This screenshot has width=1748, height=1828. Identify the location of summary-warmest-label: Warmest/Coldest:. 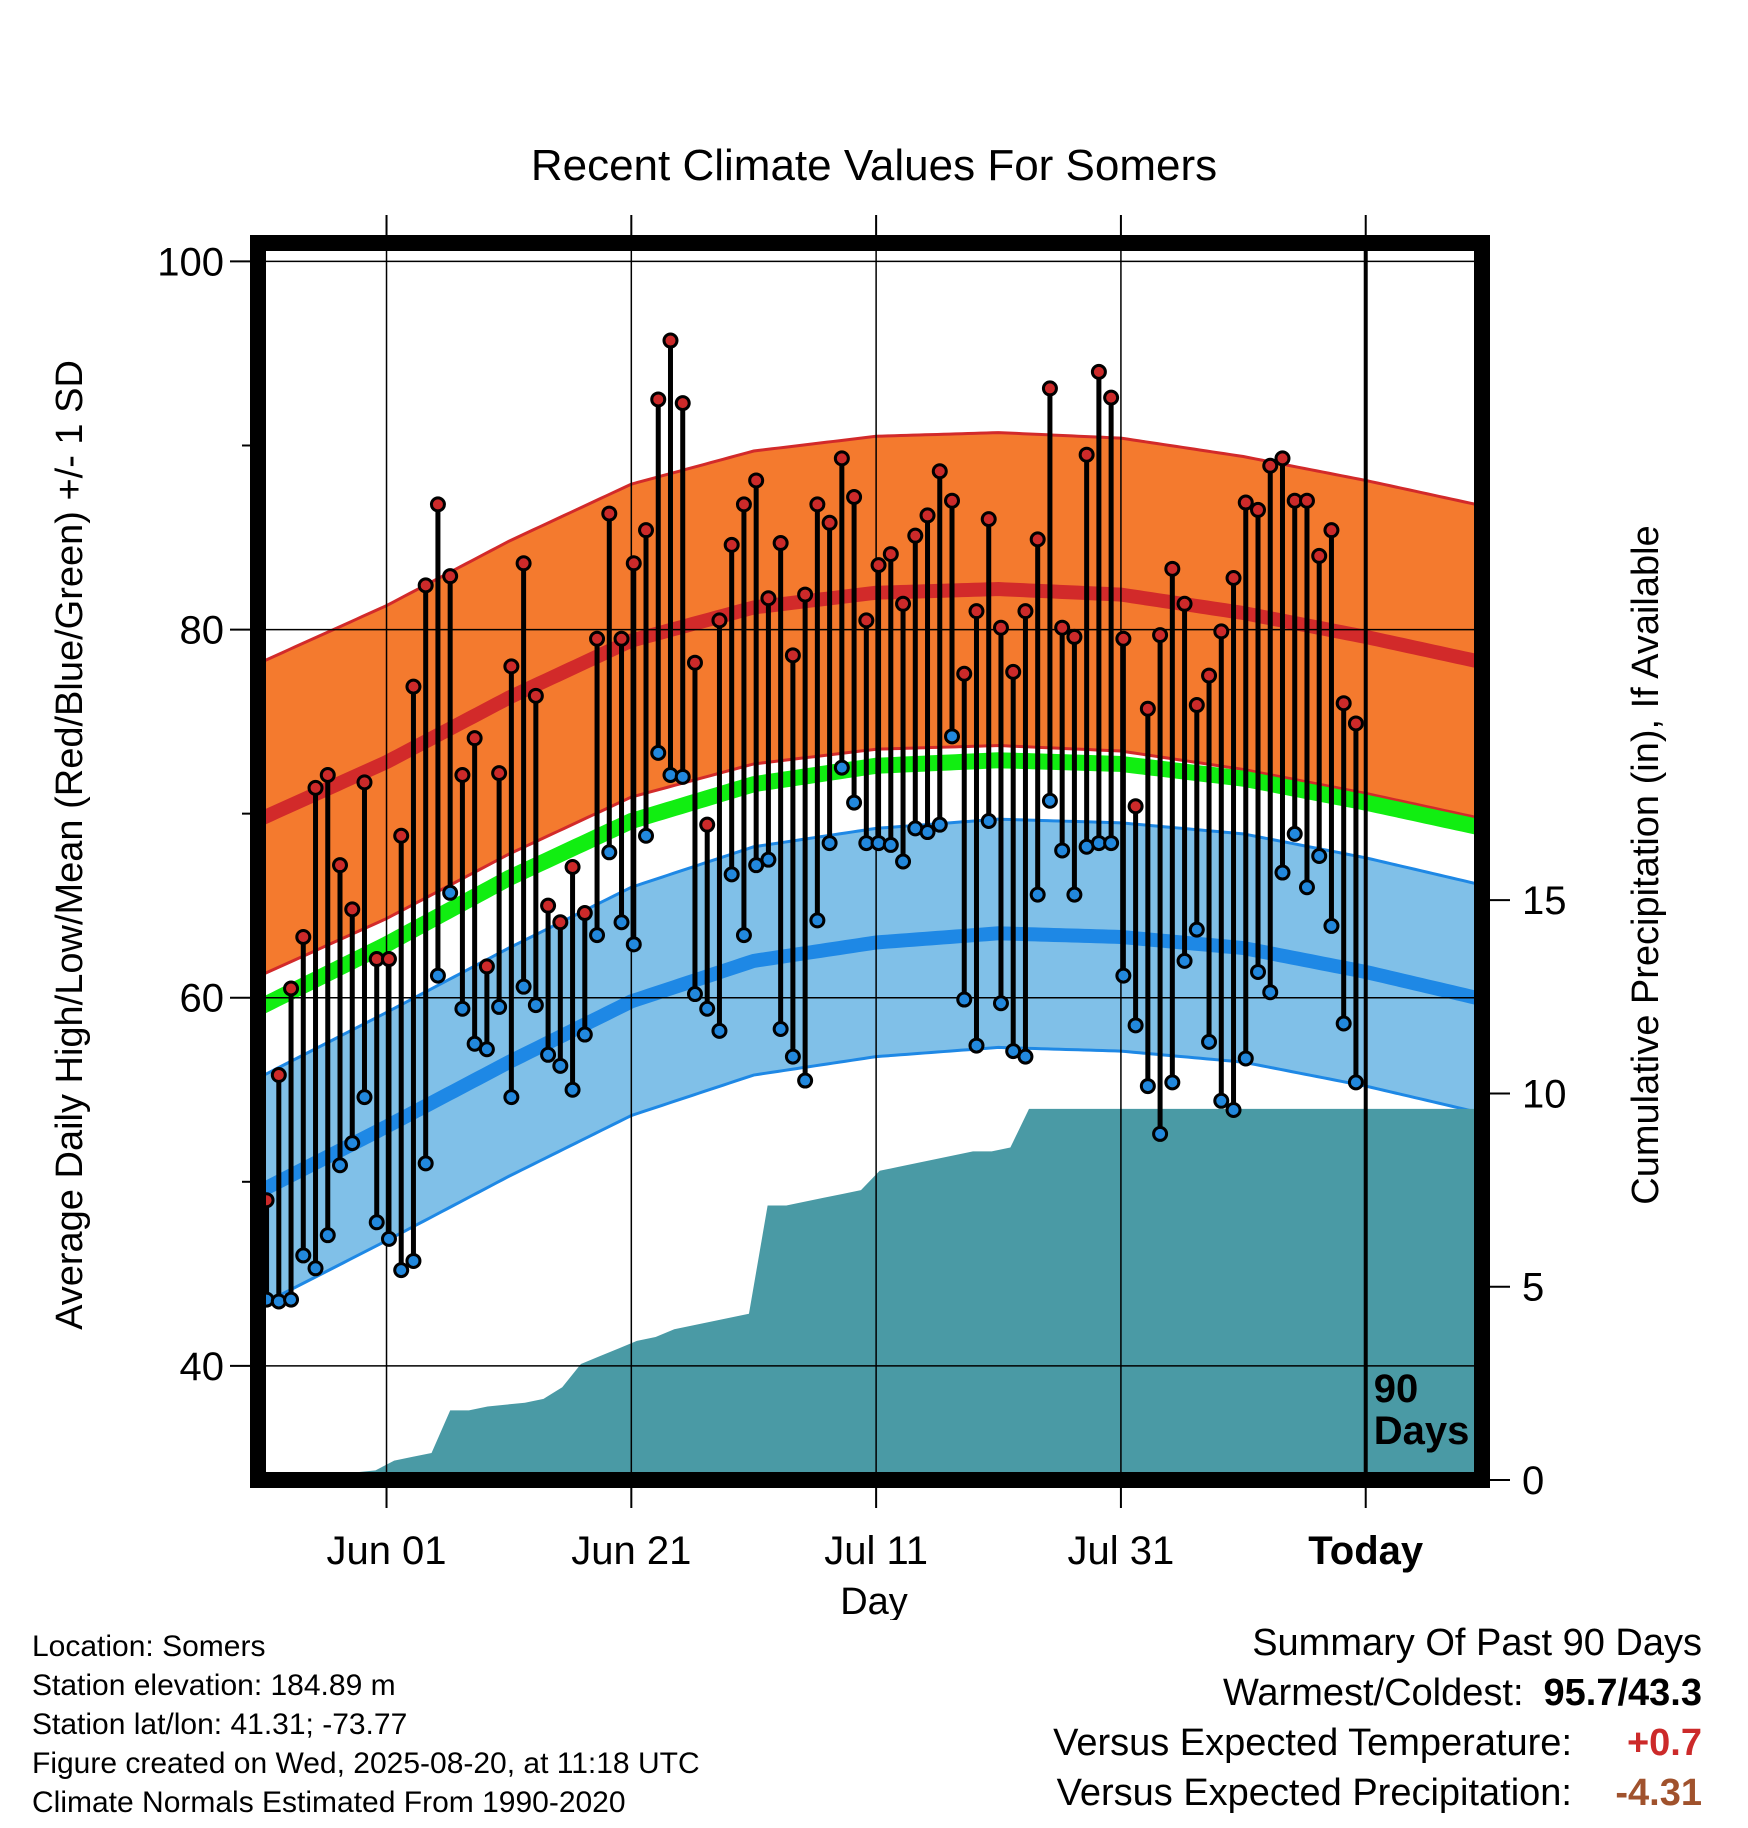
(1373, 1693).